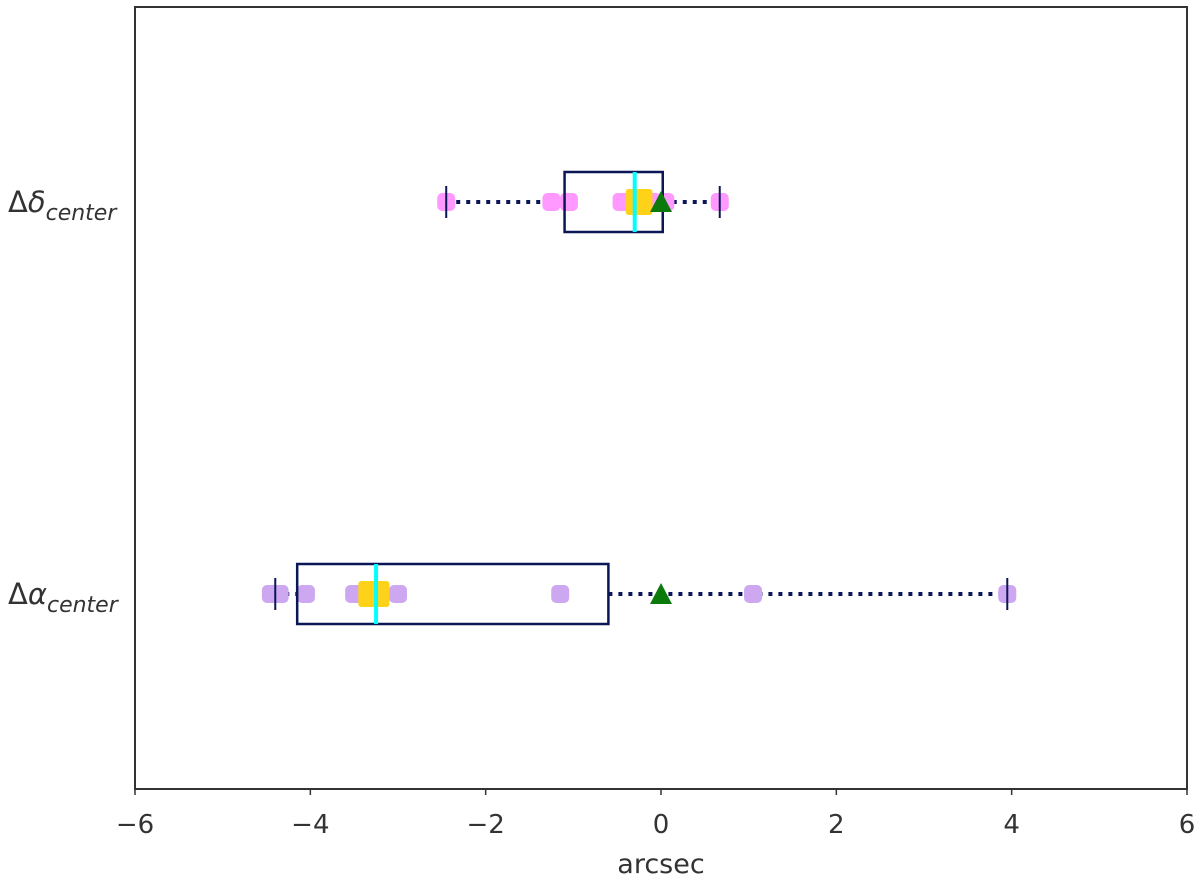  What do you see at coordinates (486, 825) in the screenshot?
I see `x-tick-label: −2` at bounding box center [486, 825].